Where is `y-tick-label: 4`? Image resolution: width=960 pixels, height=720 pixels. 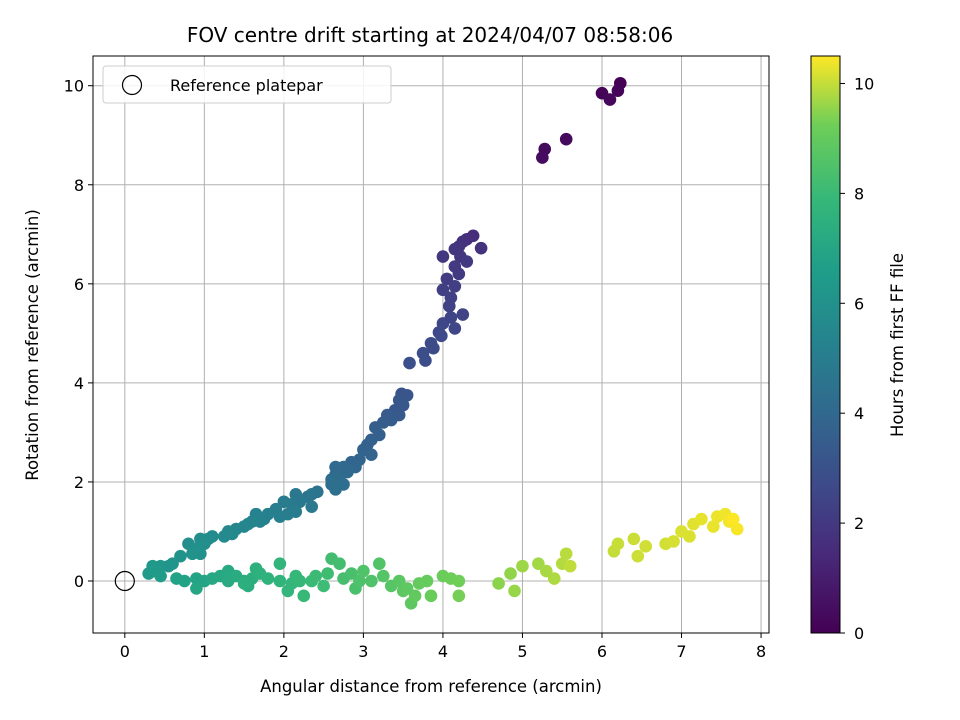
y-tick-label: 4 is located at coordinates (79, 383).